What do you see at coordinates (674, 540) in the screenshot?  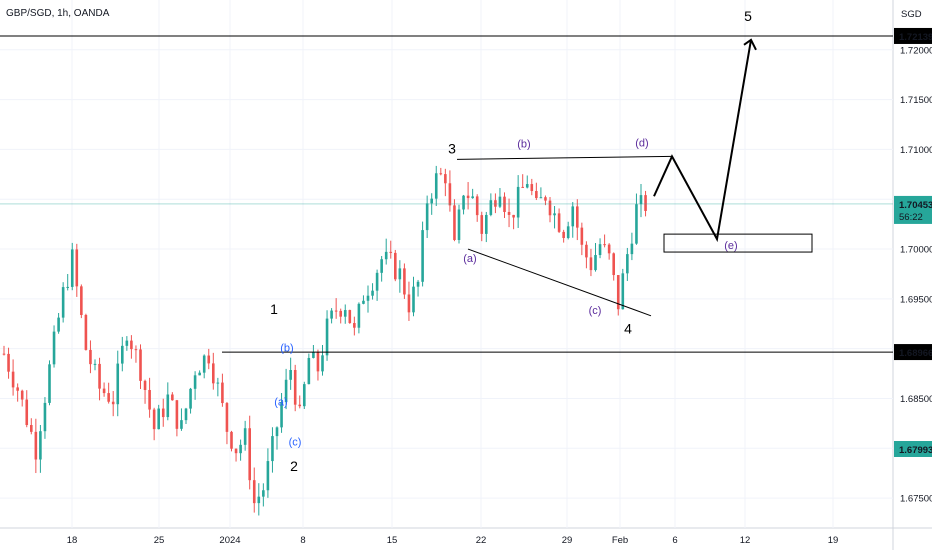 I see `x-tick-label: 6` at bounding box center [674, 540].